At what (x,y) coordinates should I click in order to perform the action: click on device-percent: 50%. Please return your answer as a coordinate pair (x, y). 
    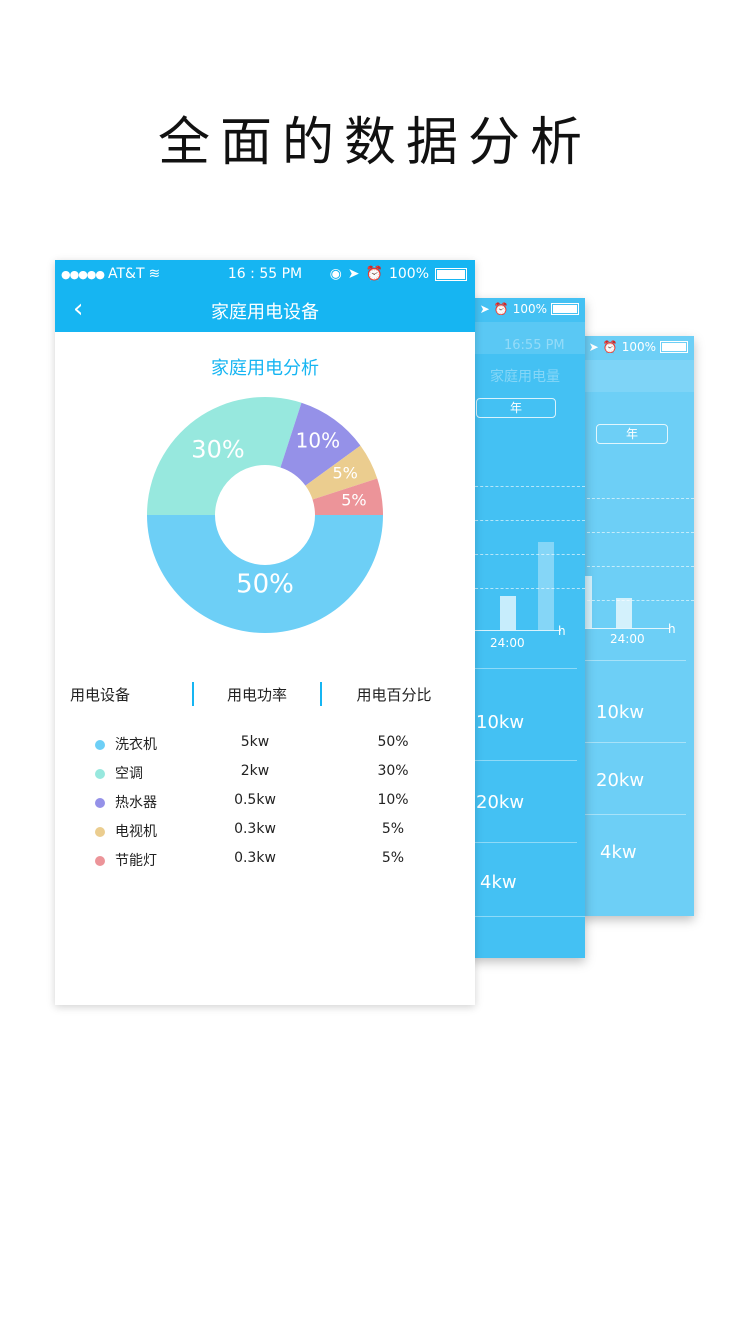
    Looking at the image, I should click on (393, 742).